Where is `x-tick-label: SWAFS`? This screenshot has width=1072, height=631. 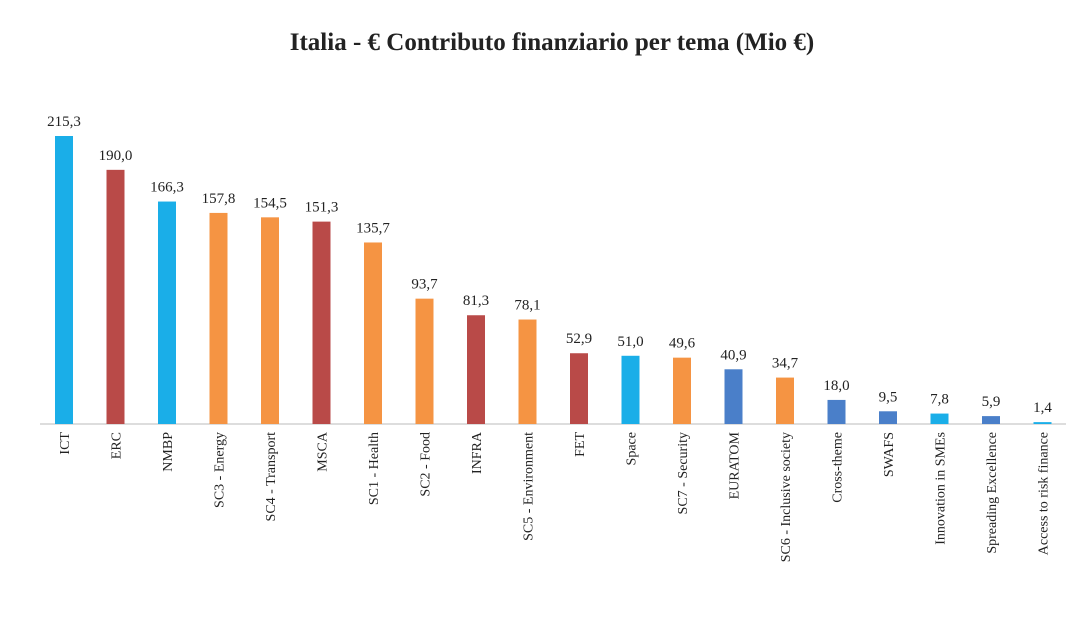
x-tick-label: SWAFS is located at coordinates (889, 454).